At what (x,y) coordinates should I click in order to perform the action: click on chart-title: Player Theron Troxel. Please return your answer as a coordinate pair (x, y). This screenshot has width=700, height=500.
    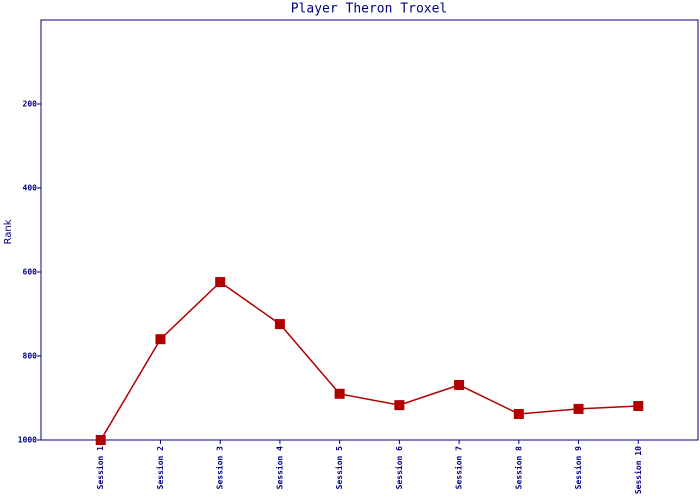
    Looking at the image, I should click on (369, 9).